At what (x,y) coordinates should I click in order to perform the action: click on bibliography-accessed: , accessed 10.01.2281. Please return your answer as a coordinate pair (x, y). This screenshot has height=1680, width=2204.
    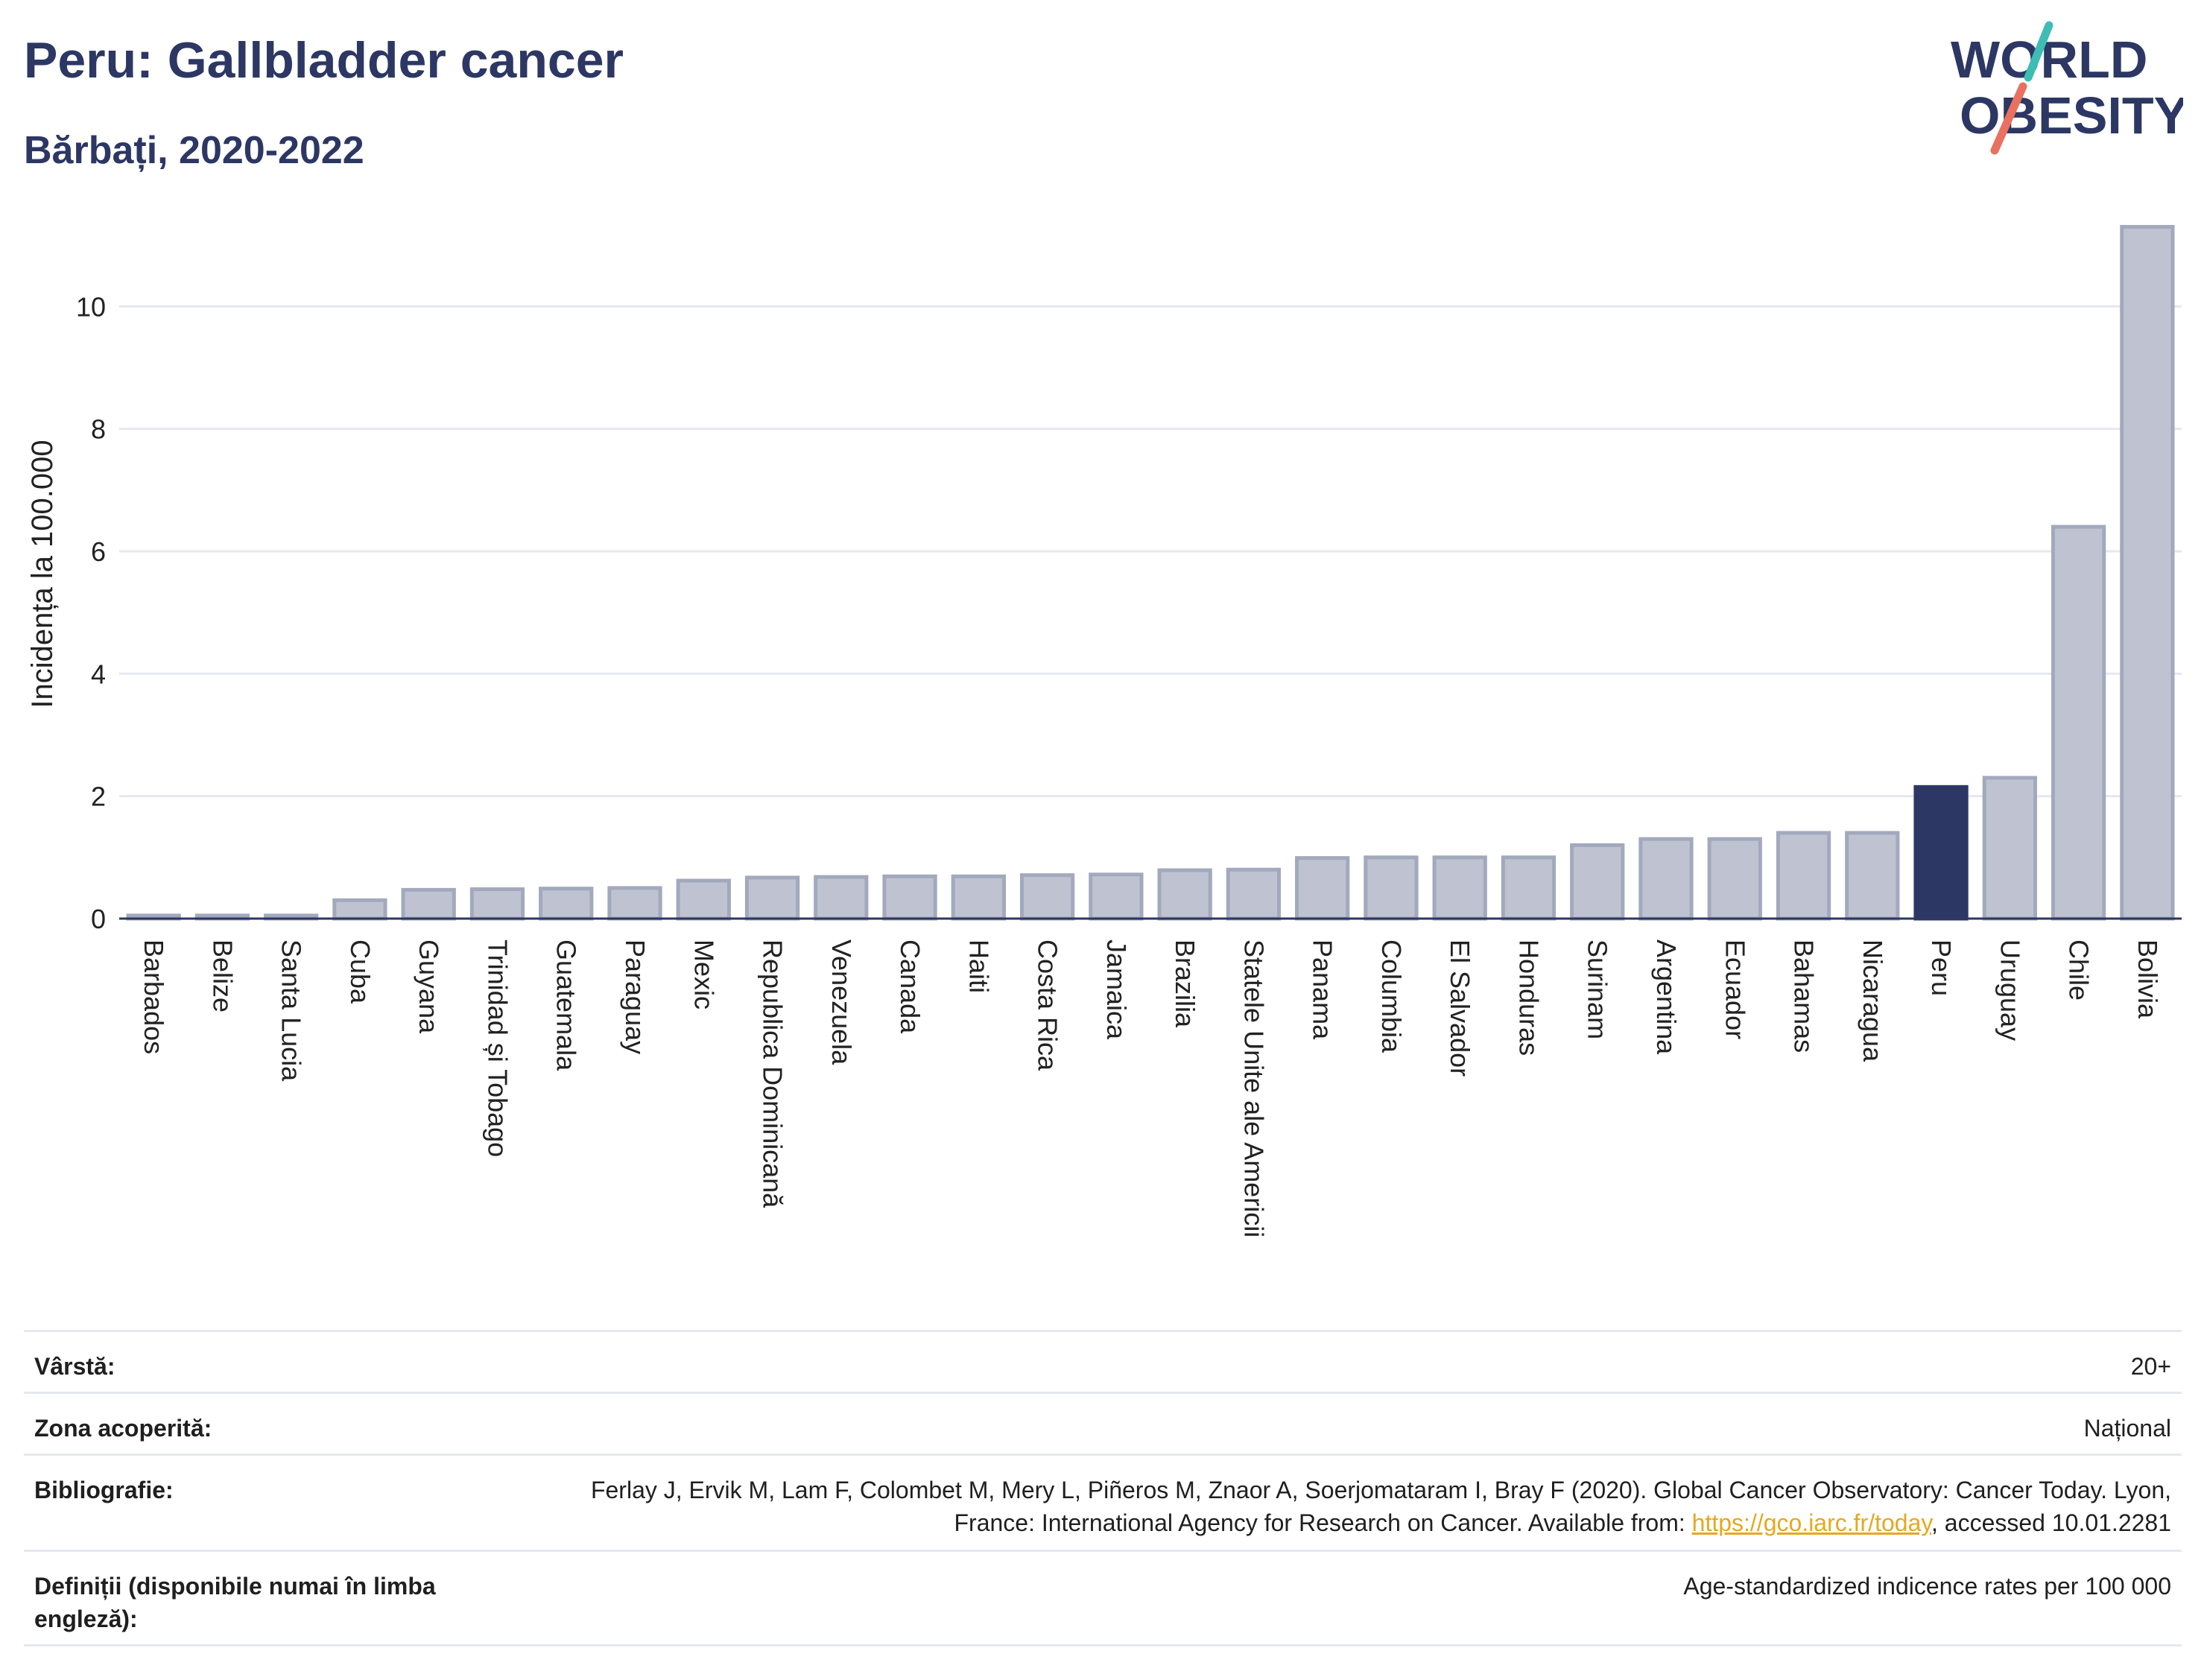
    Looking at the image, I should click on (2051, 1522).